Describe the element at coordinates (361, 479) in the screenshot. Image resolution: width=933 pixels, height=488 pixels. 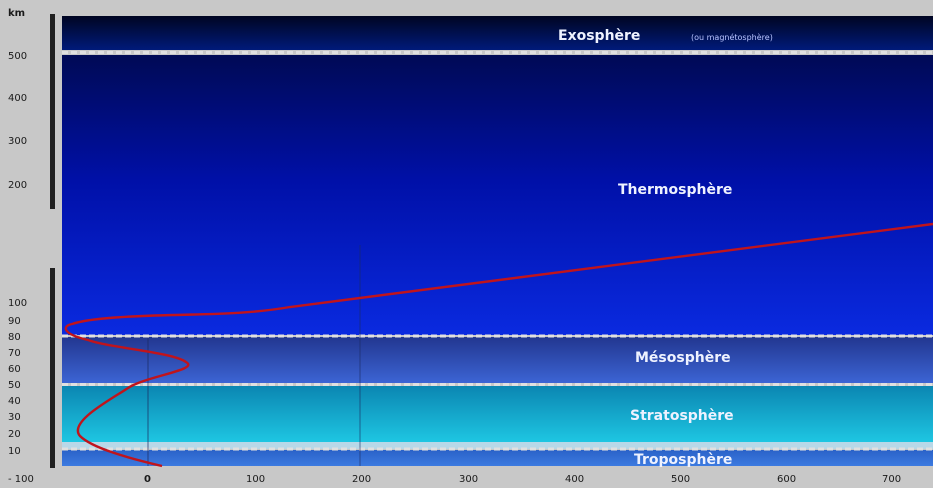
I see `x-tick-200: 200` at that location.